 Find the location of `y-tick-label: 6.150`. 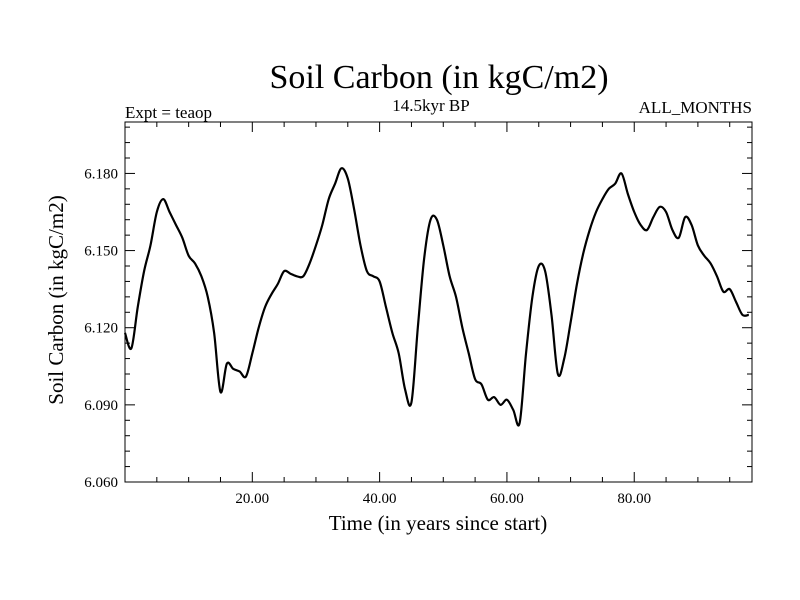

y-tick-label: 6.150 is located at coordinates (101, 252).